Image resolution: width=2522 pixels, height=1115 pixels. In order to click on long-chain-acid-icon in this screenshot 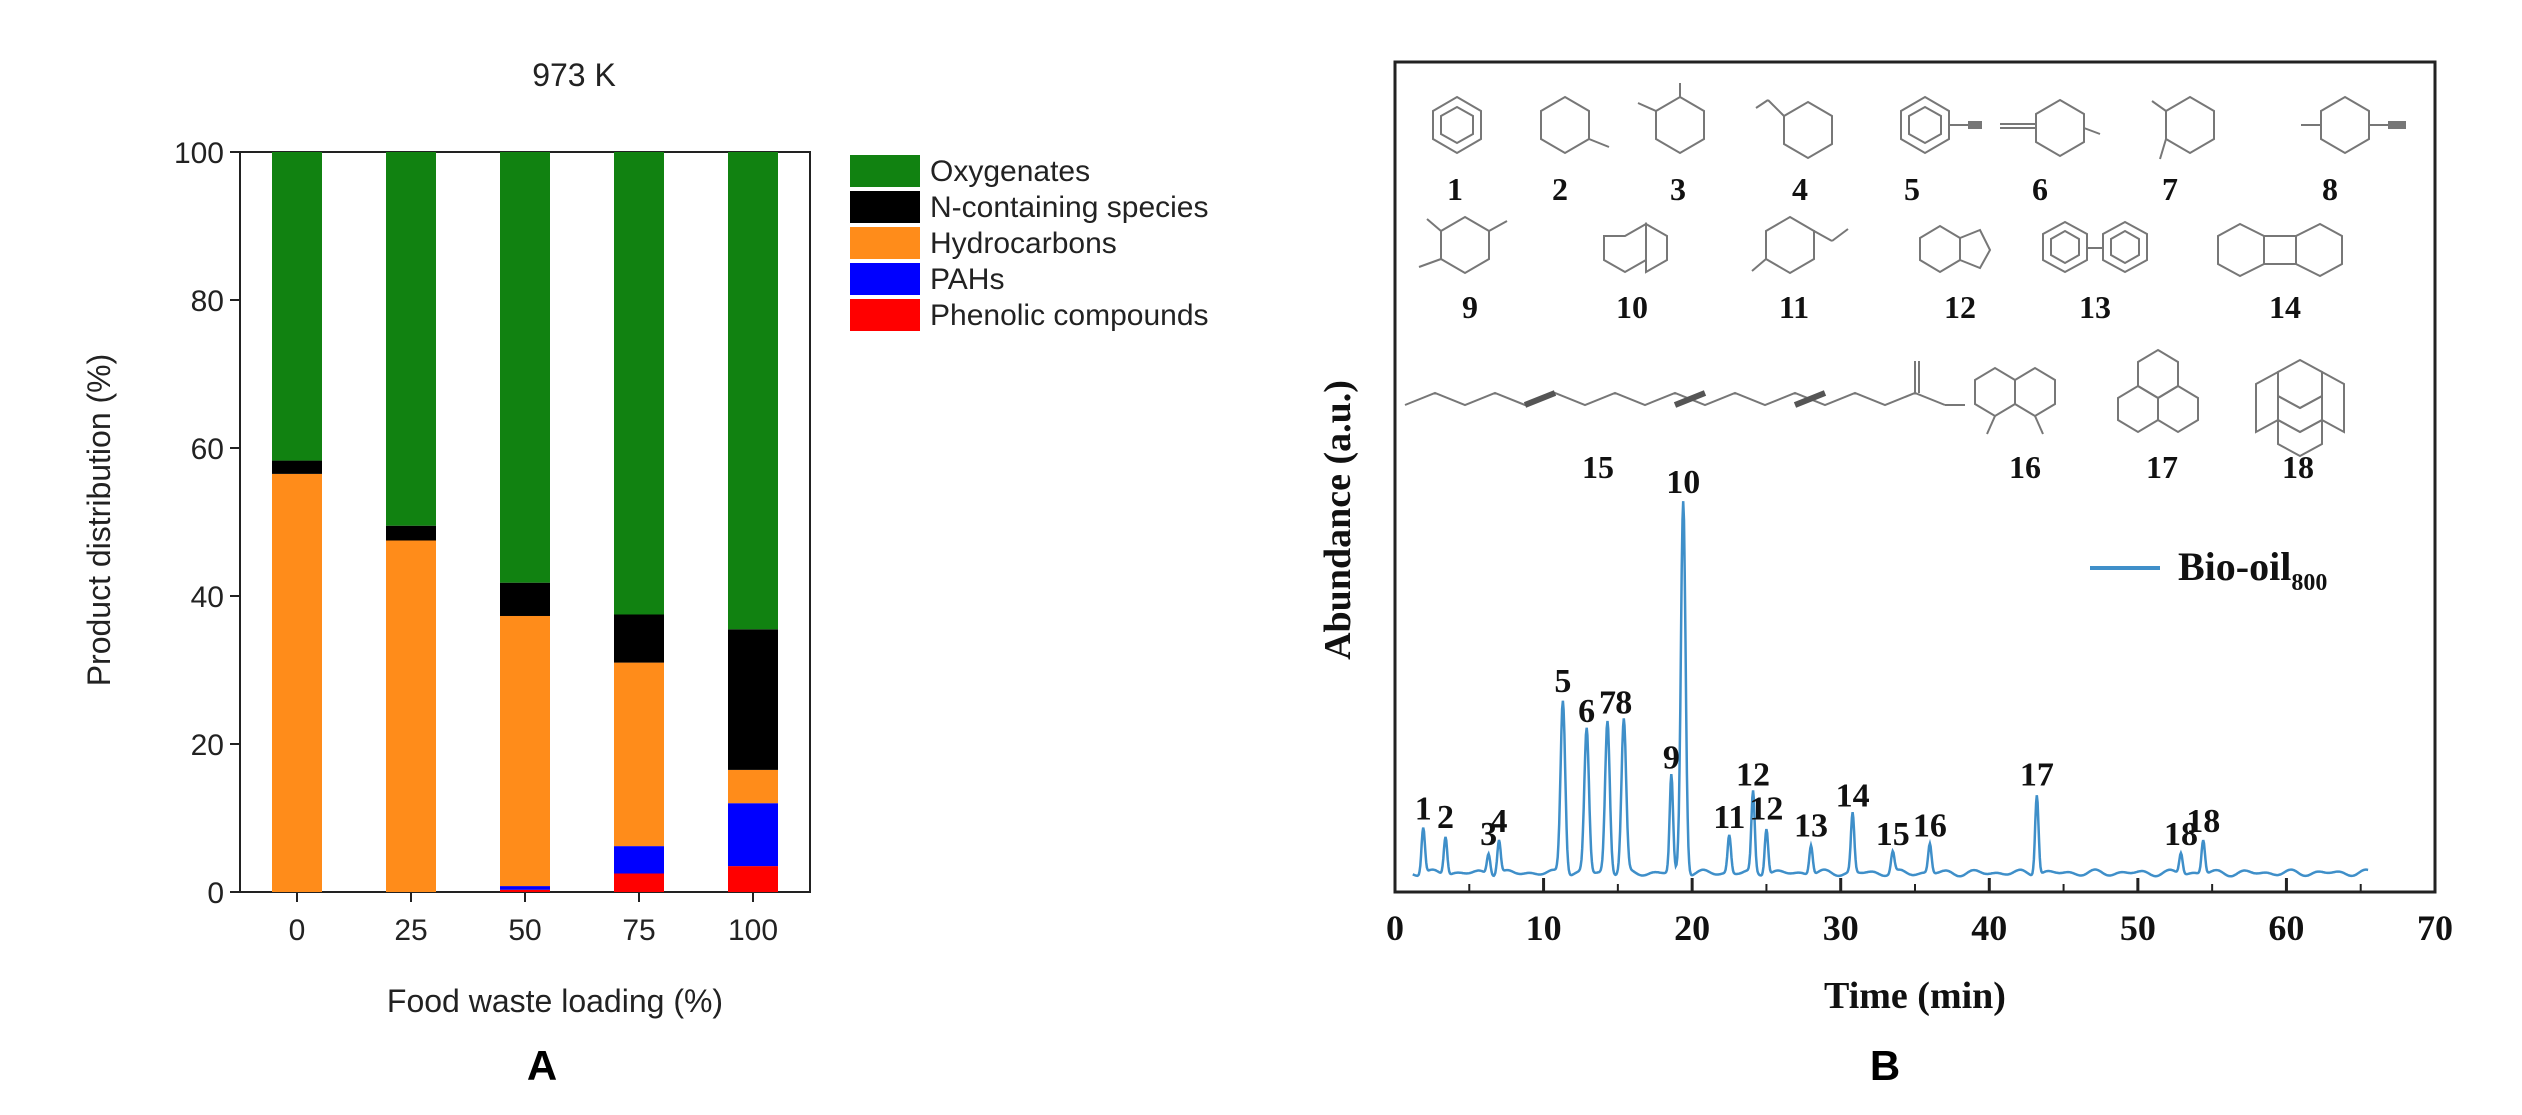, I will do `click(1684, 384)`.